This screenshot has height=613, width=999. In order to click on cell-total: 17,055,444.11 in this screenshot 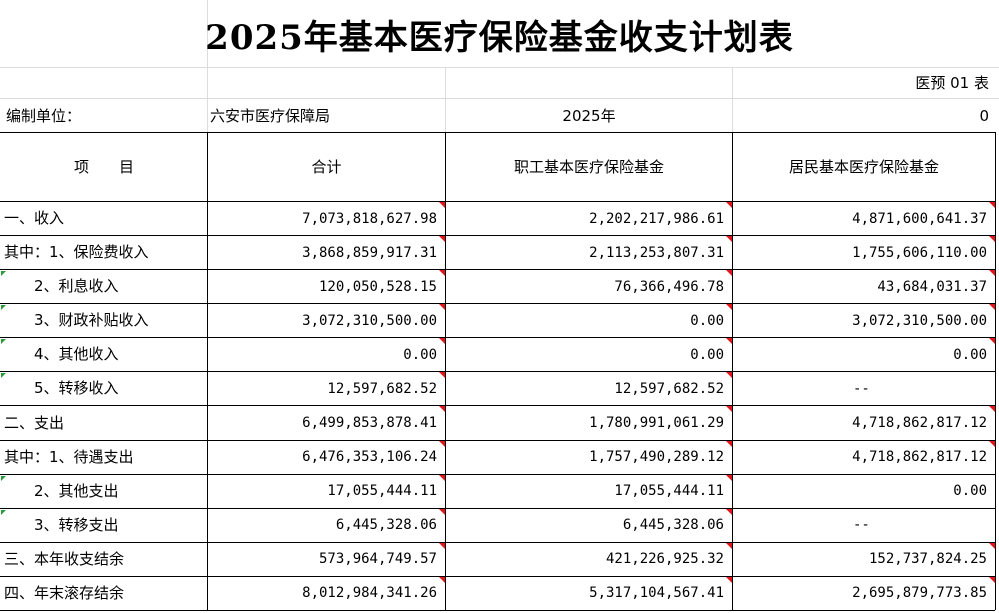, I will do `click(382, 491)`.